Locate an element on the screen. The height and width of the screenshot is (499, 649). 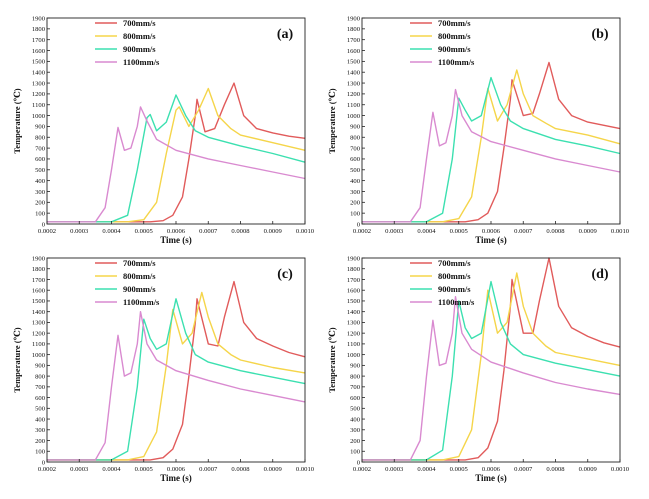
panel-b-y-tick-label: 0 is located at coordinates (359, 224).